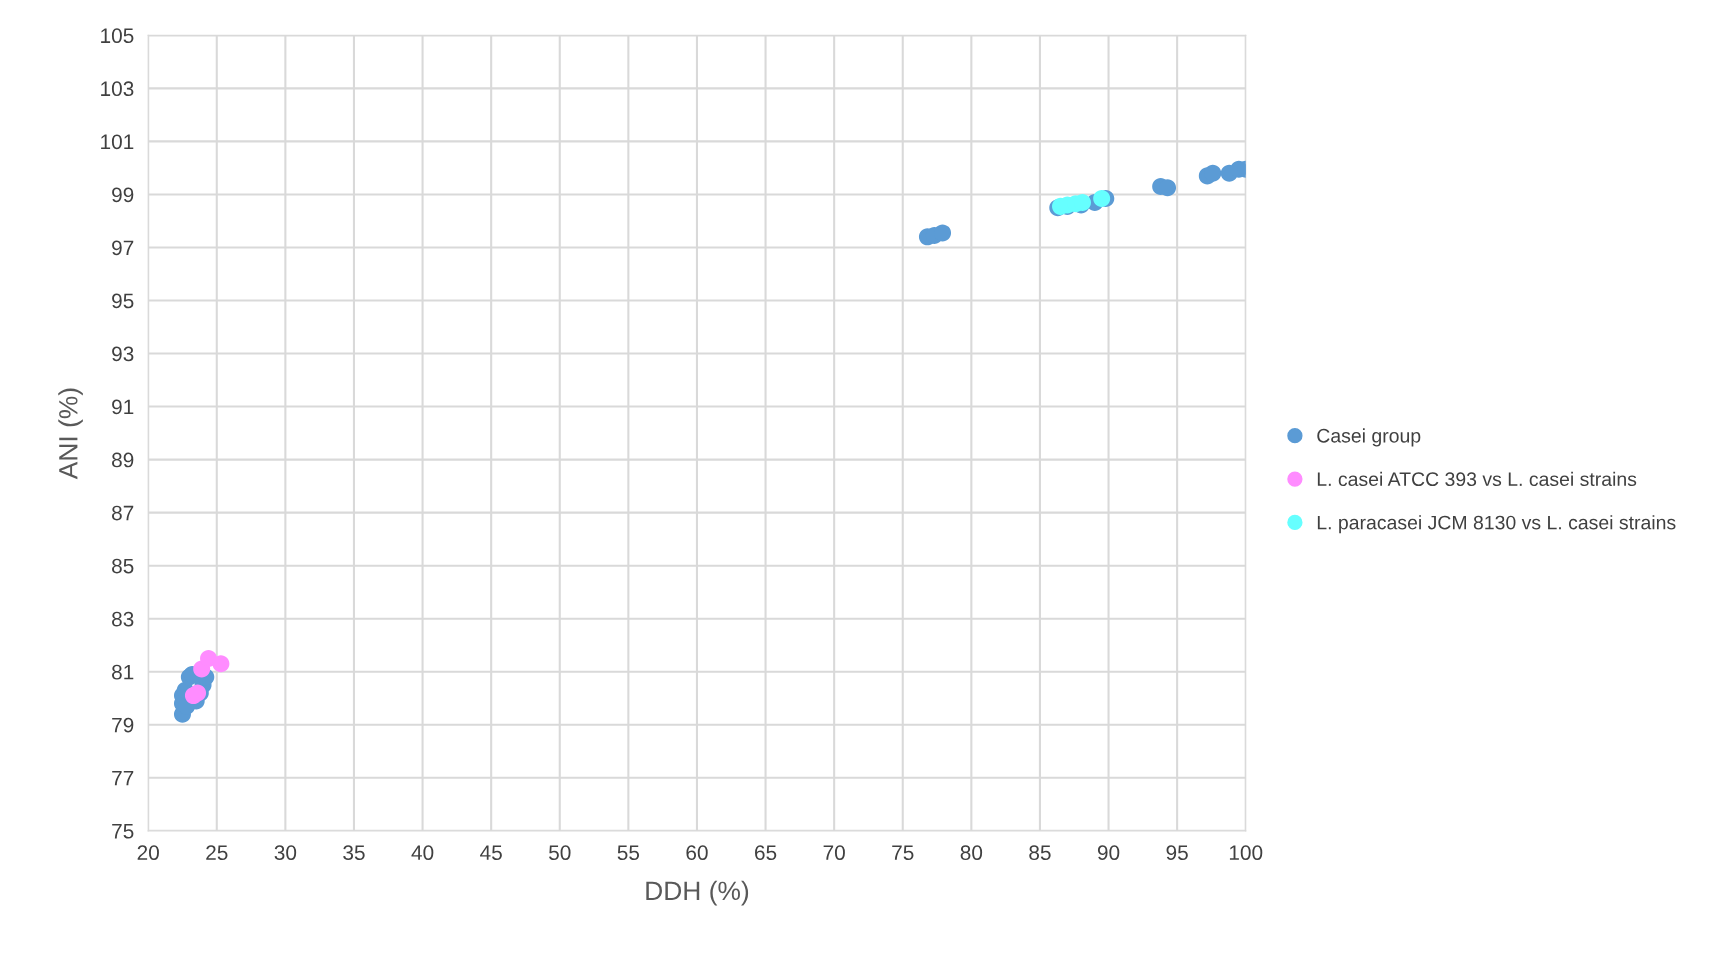  Describe the element at coordinates (697, 893) in the screenshot. I see `x-axis-title: DDH (%)` at that location.